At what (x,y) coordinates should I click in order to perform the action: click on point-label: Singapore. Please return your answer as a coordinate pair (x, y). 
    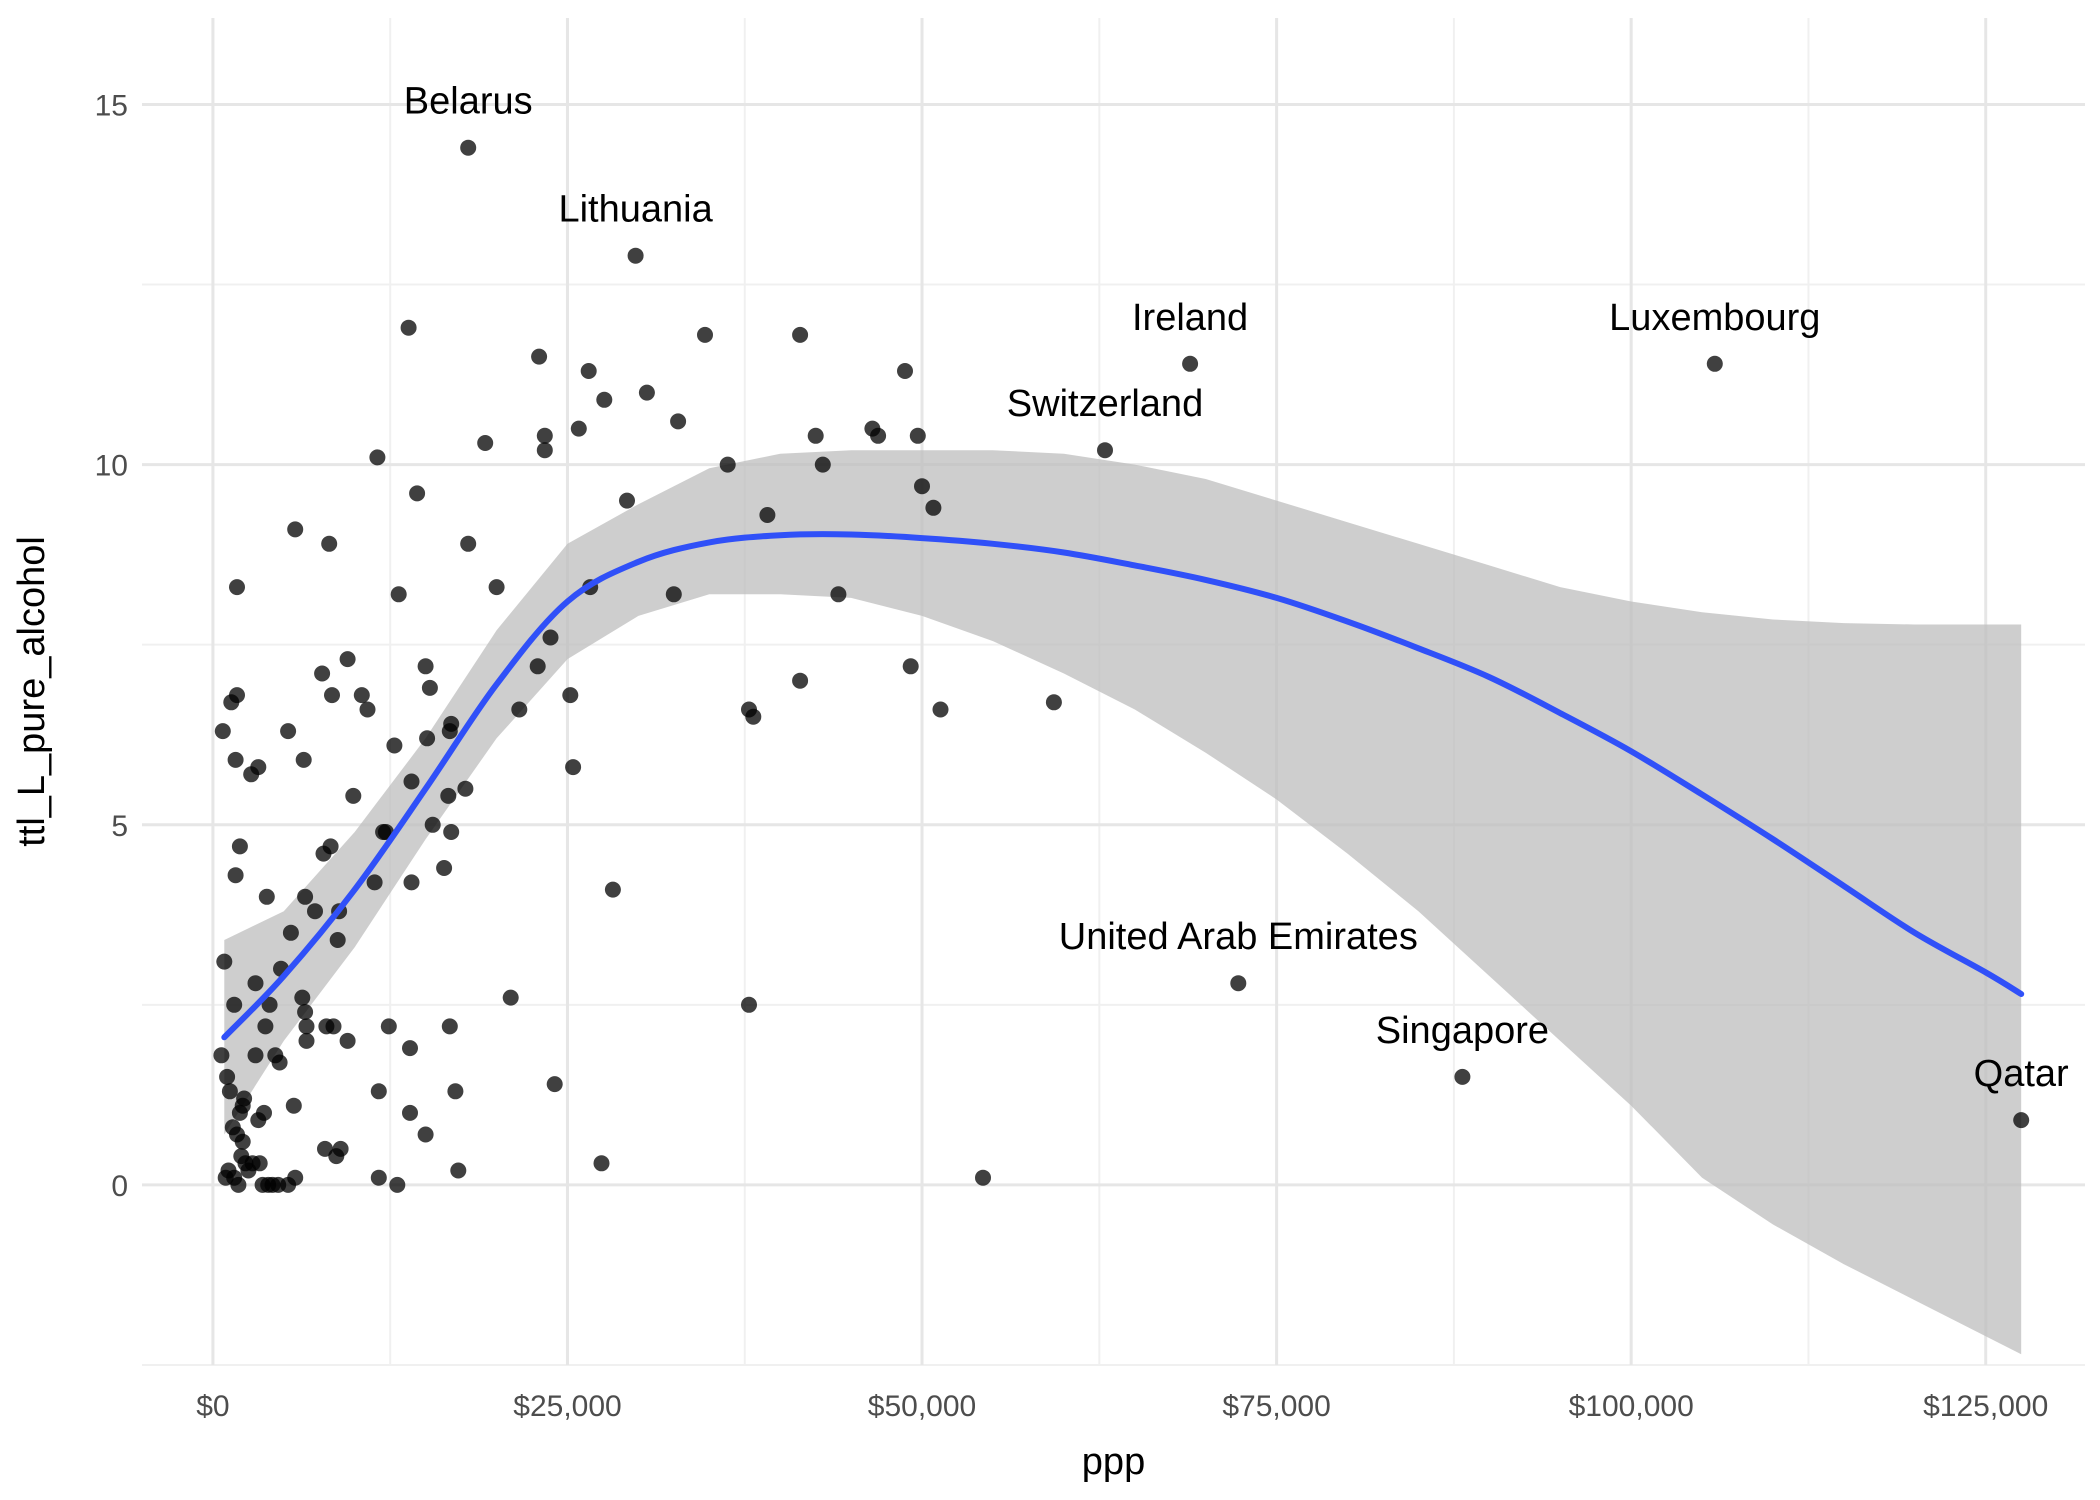
    Looking at the image, I should click on (1462, 1031).